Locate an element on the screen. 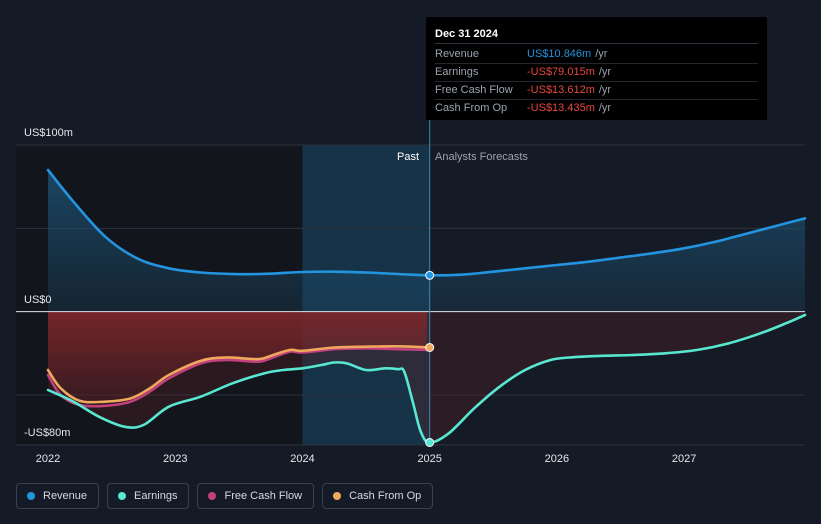  tooltip-row: Revenue US$10.846m/yr is located at coordinates (596, 55).